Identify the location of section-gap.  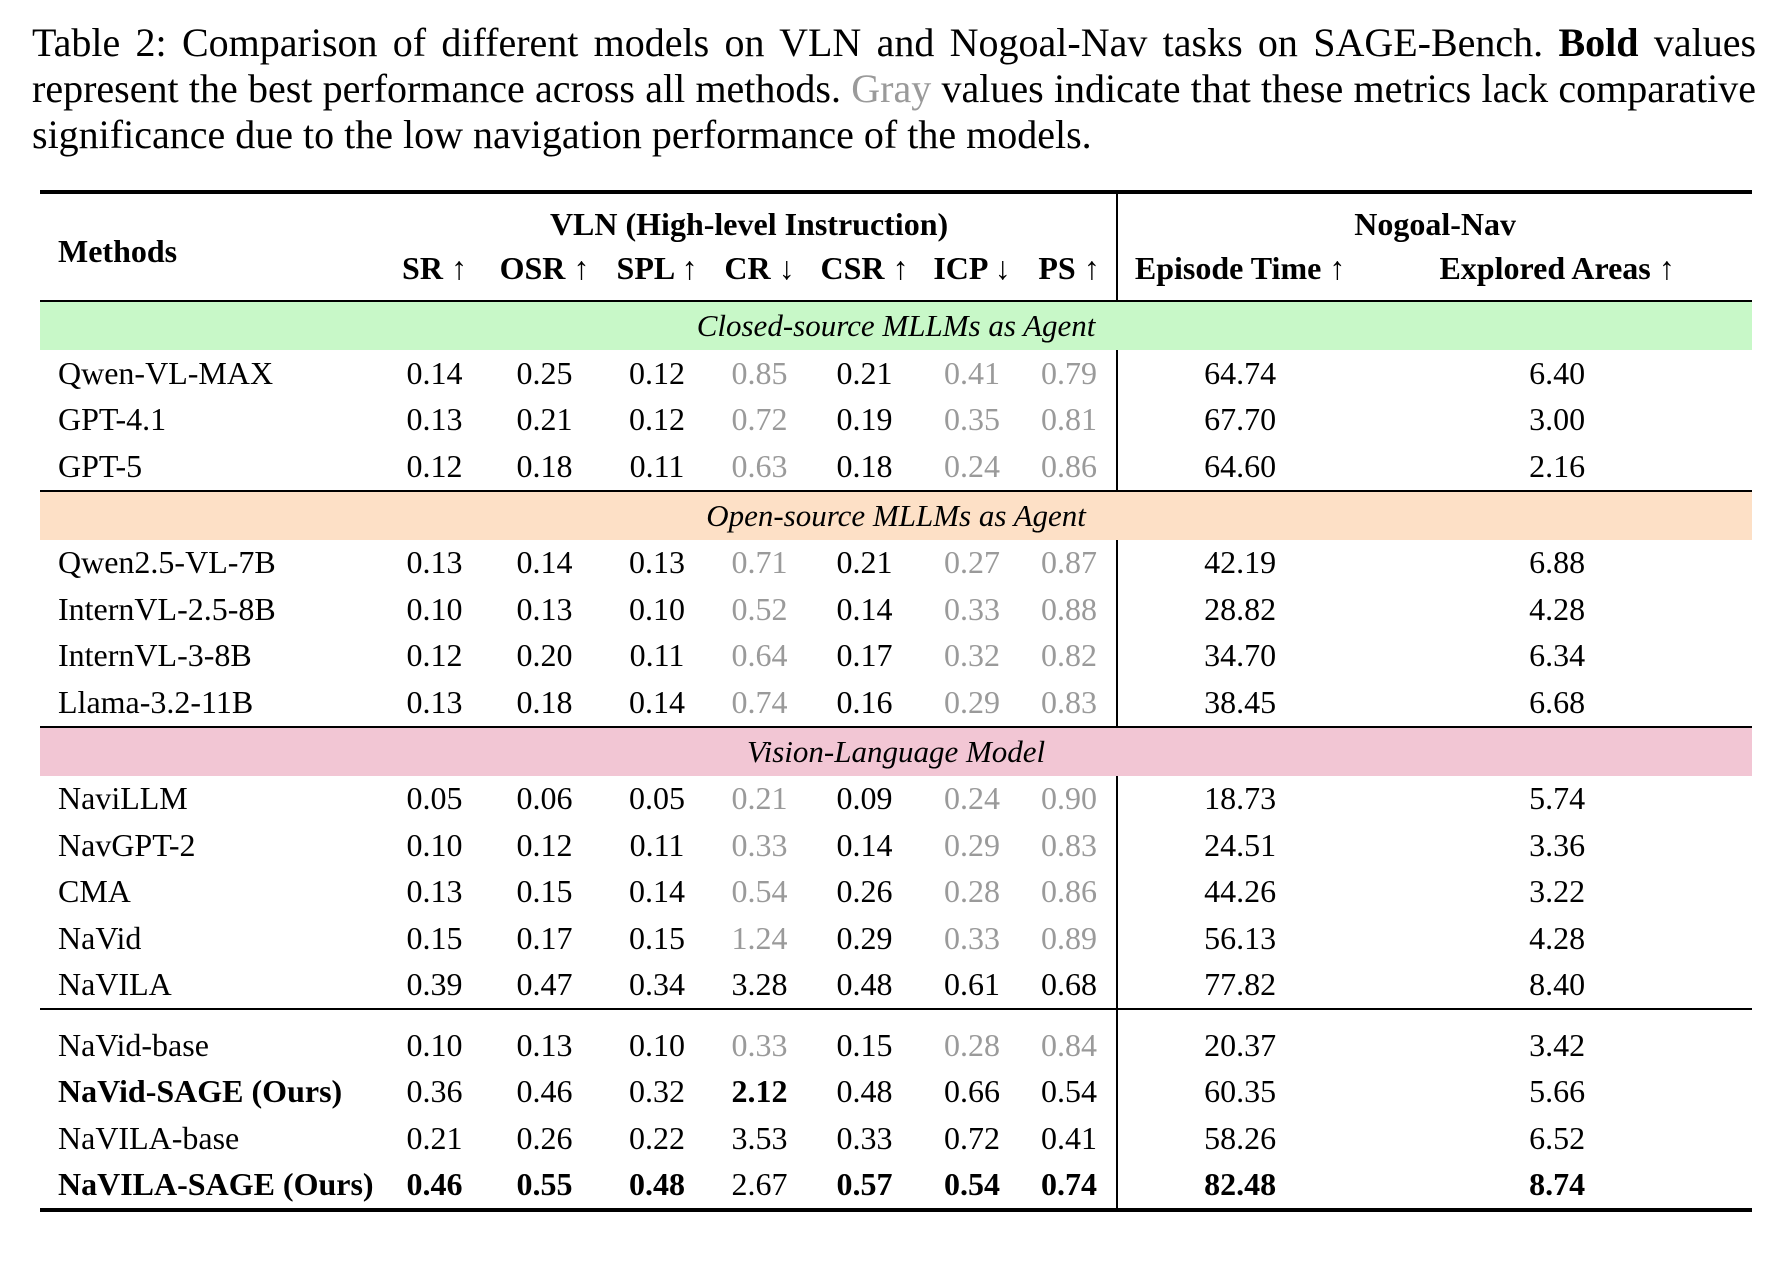
(896, 1015).